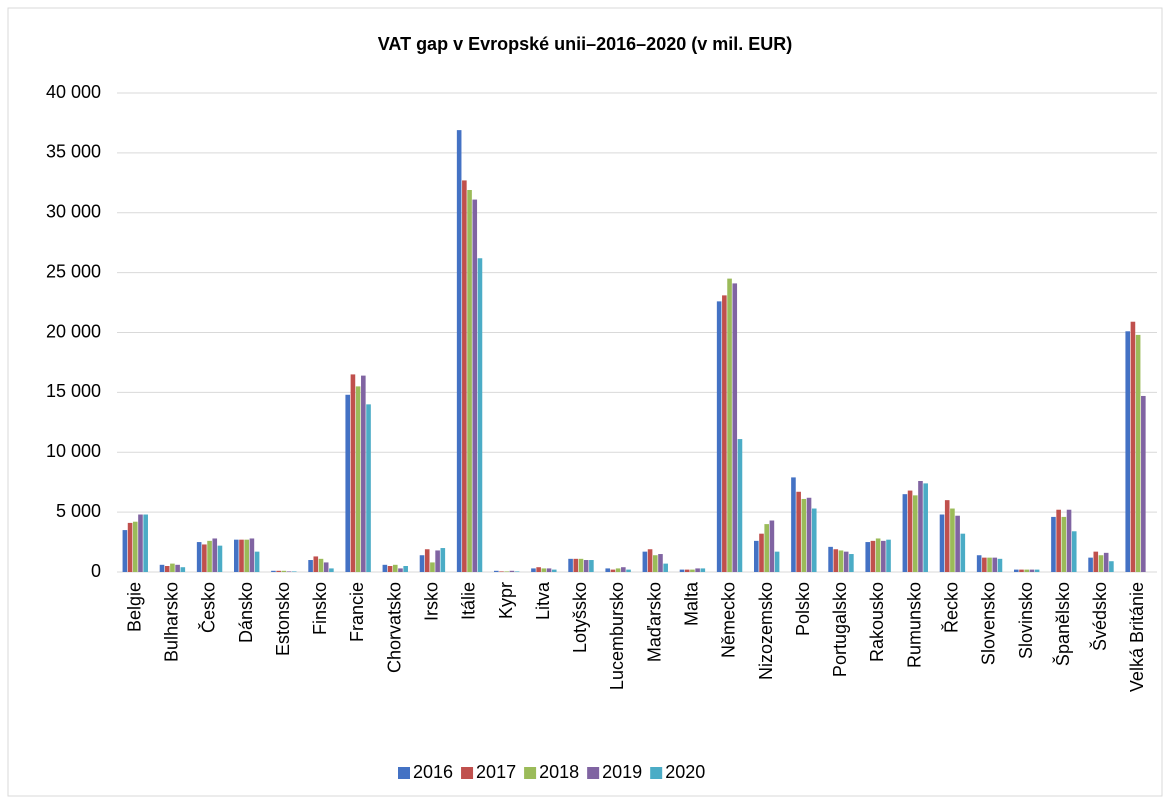 The height and width of the screenshot is (804, 1170). I want to click on legend-label: 2016, so click(433, 772).